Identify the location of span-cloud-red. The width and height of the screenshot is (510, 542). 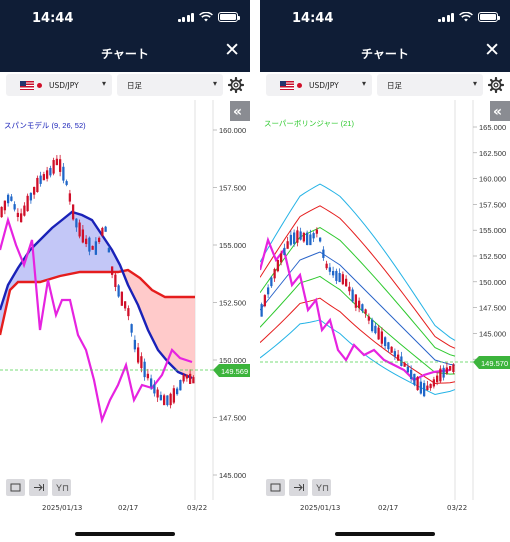
(157, 321).